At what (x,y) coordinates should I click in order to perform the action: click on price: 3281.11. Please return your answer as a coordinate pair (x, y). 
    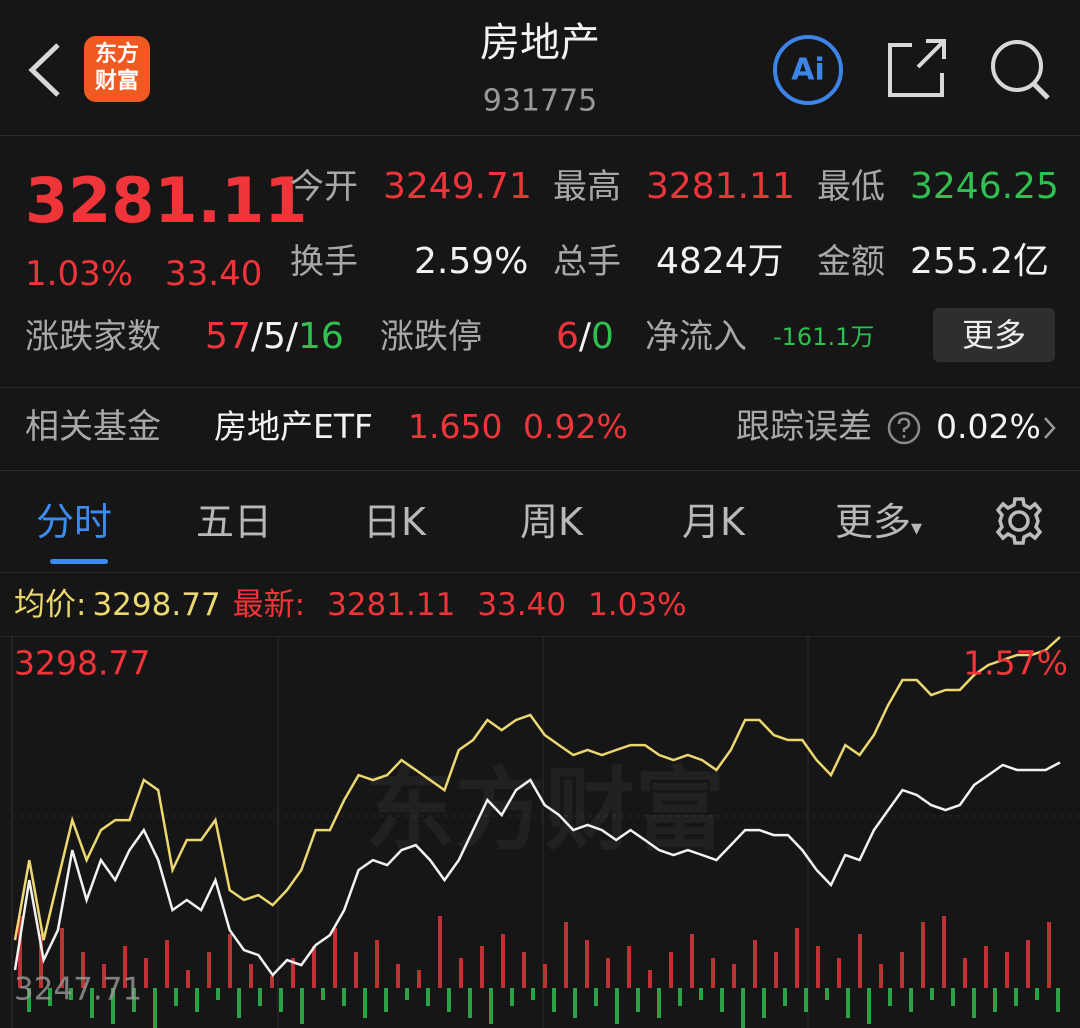
    Looking at the image, I should click on (166, 200).